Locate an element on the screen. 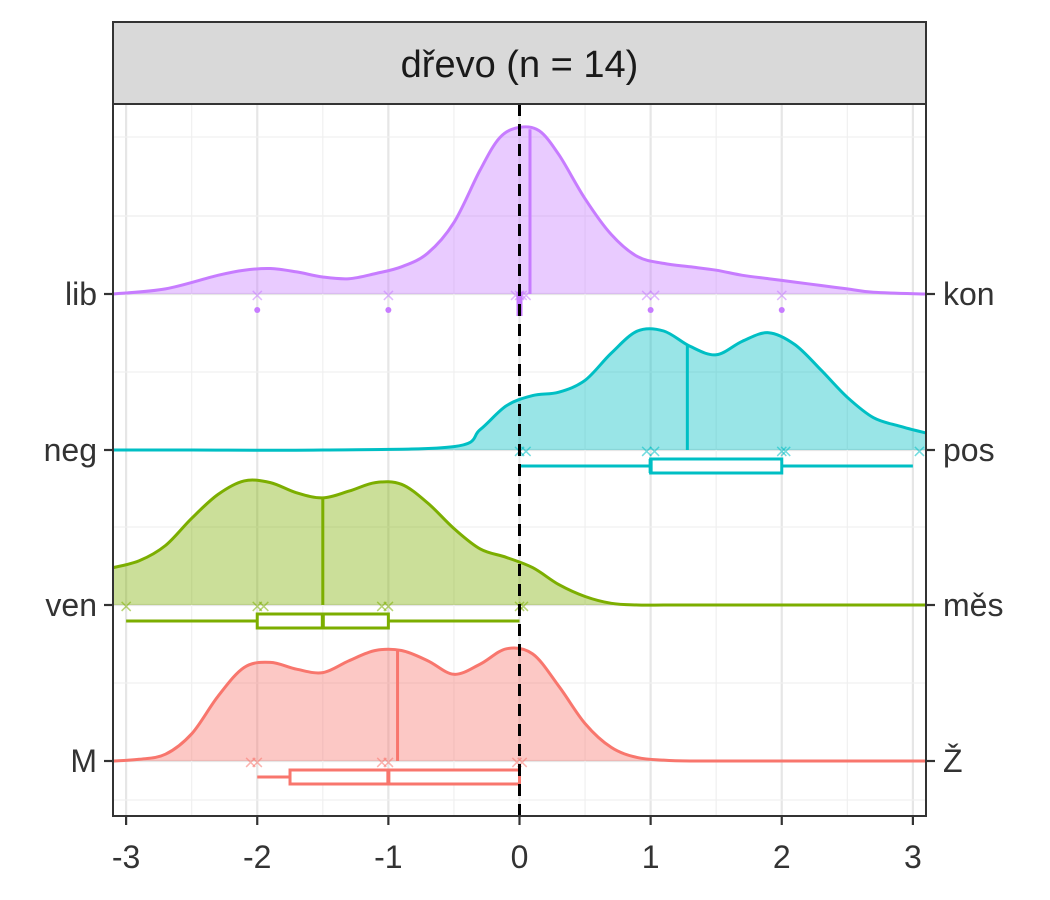  ridge-neg: ××××××× is located at coordinates (519, 401).